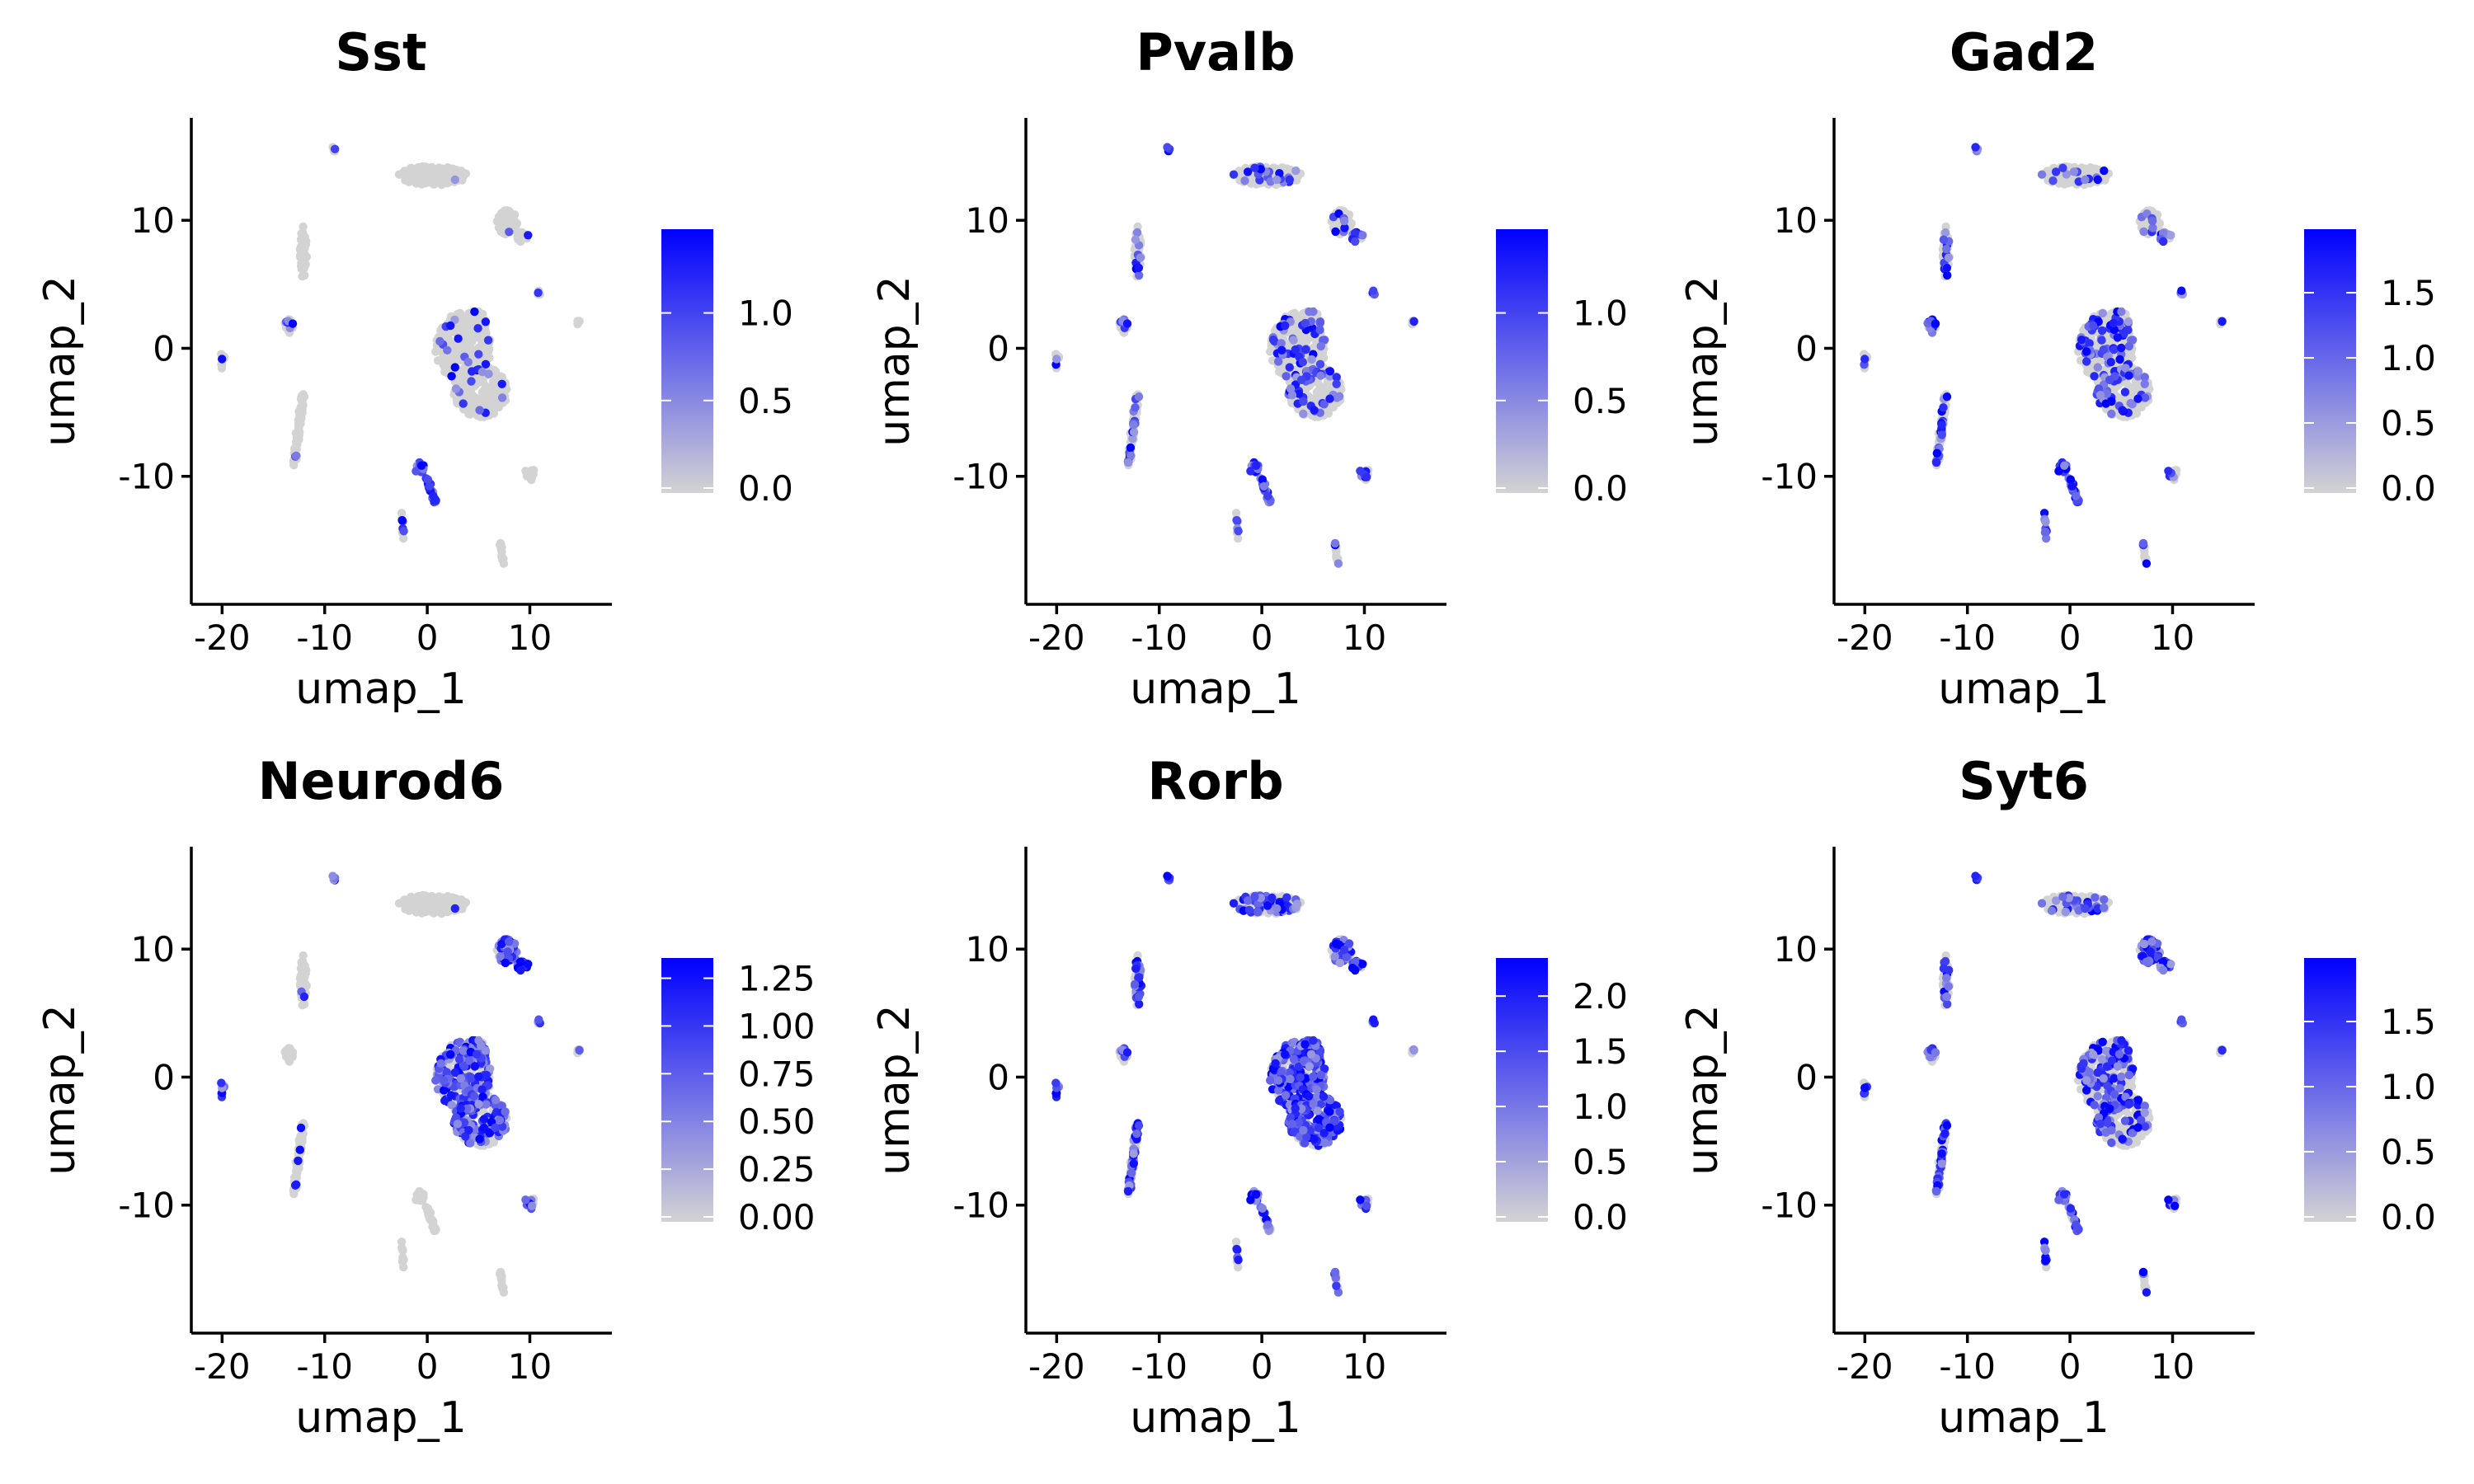 This screenshot has height=1484, width=2474. I want to click on color-legend: 0.00.51.0, so click(1562, 369).